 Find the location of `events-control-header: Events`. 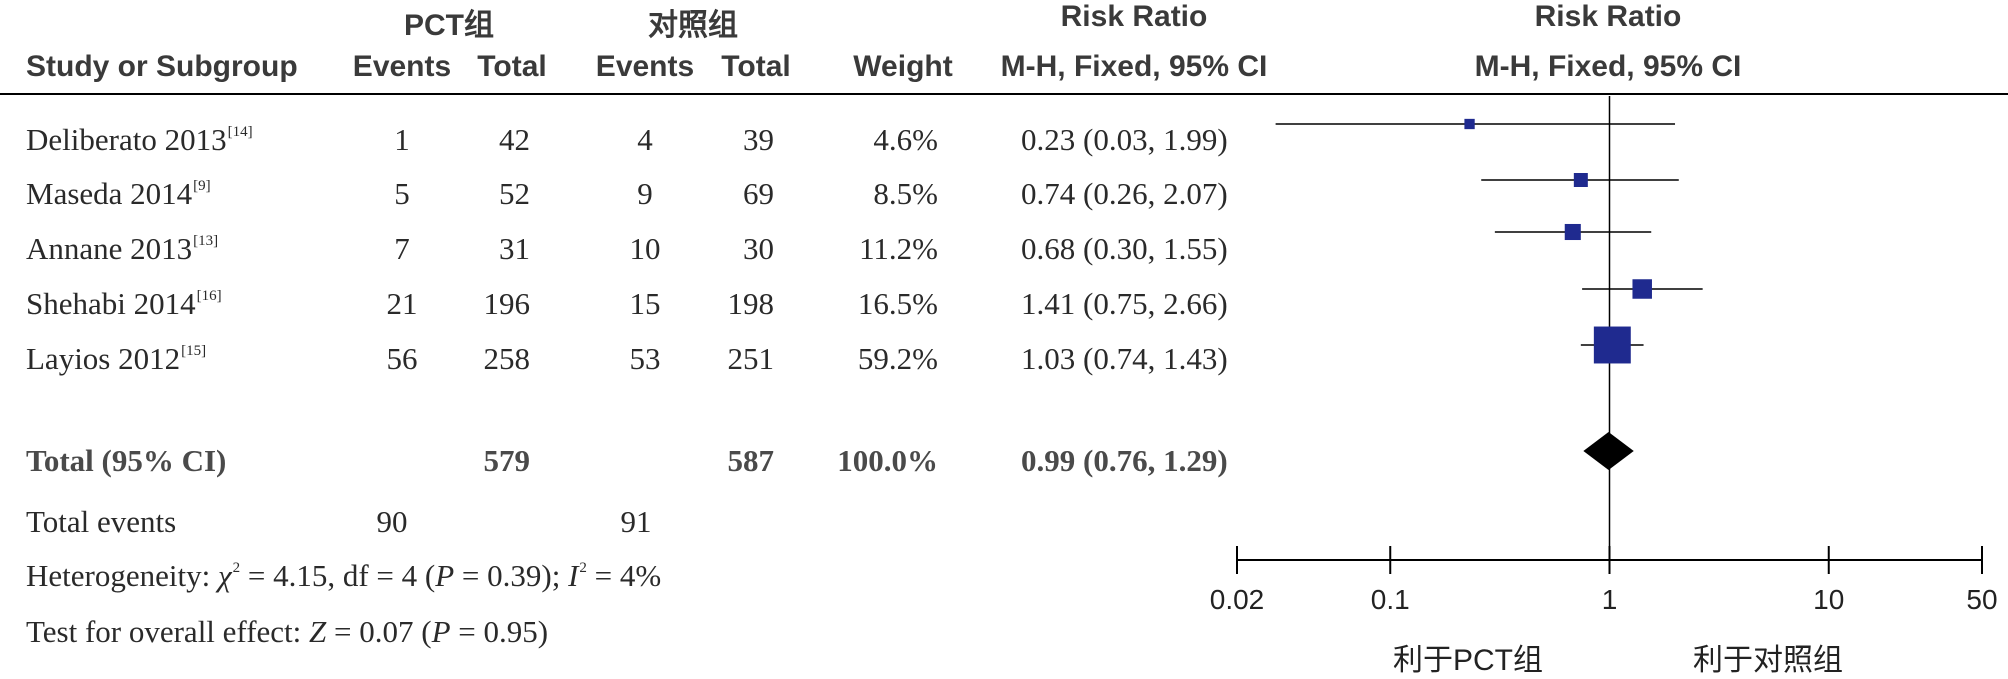

events-control-header: Events is located at coordinates (645, 66).